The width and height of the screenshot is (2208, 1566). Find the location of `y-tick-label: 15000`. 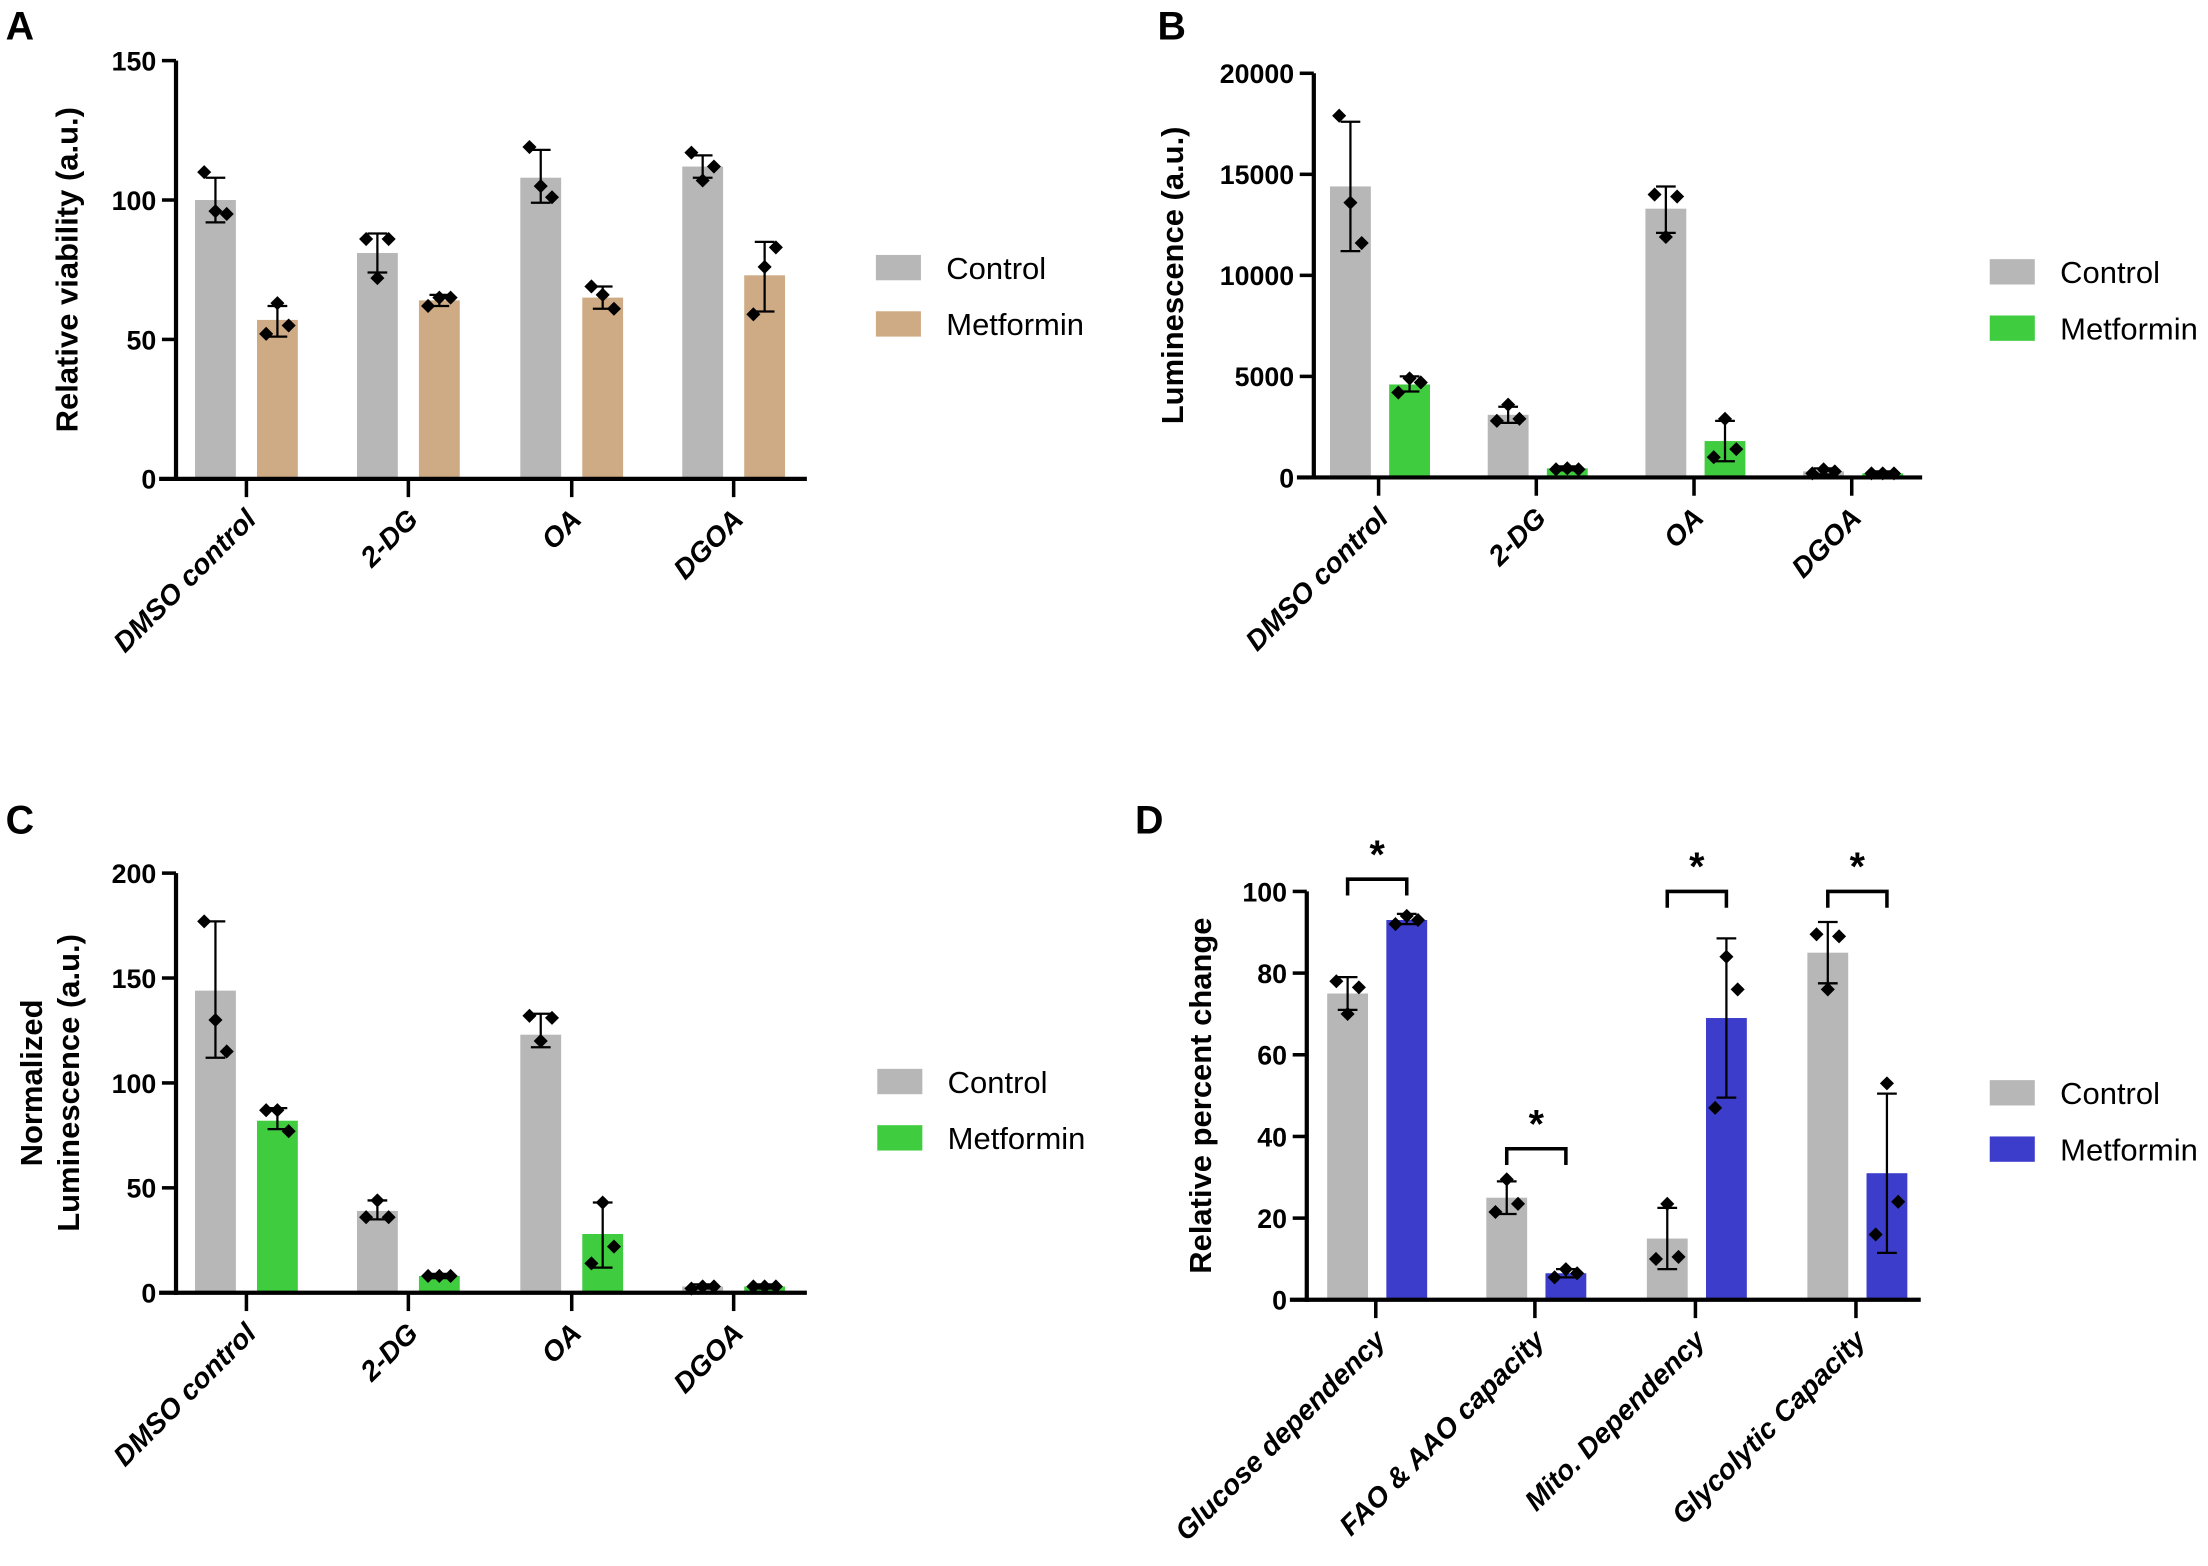

y-tick-label: 15000 is located at coordinates (1257, 175).